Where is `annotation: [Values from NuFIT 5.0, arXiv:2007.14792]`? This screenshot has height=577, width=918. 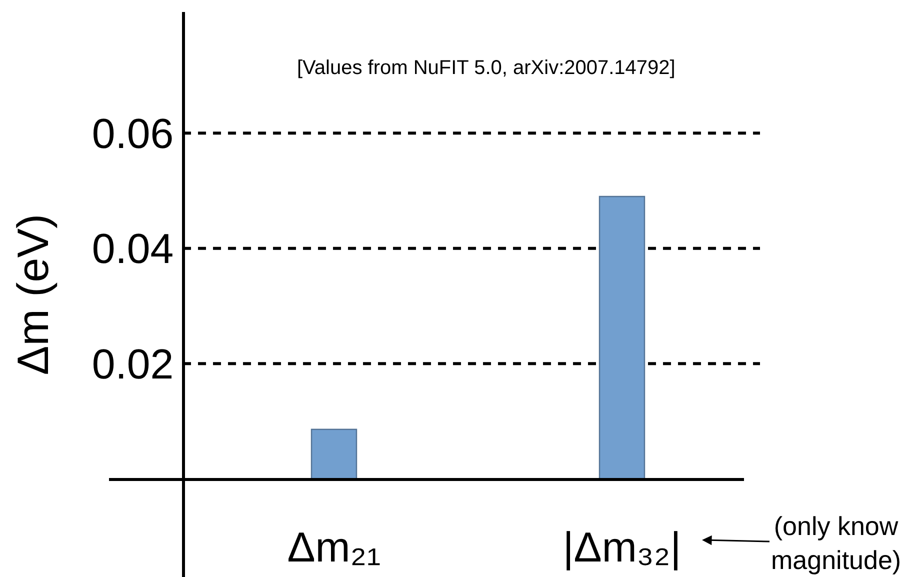
annotation: [Values from NuFIT 5.0, arXiv:2007.14792] is located at coordinates (486, 68).